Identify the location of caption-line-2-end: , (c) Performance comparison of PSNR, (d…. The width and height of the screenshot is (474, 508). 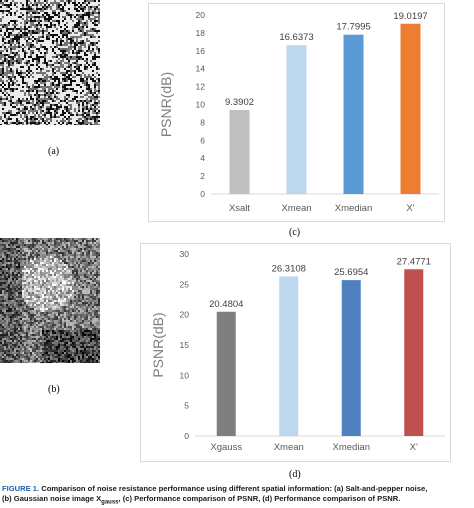
(260, 498).